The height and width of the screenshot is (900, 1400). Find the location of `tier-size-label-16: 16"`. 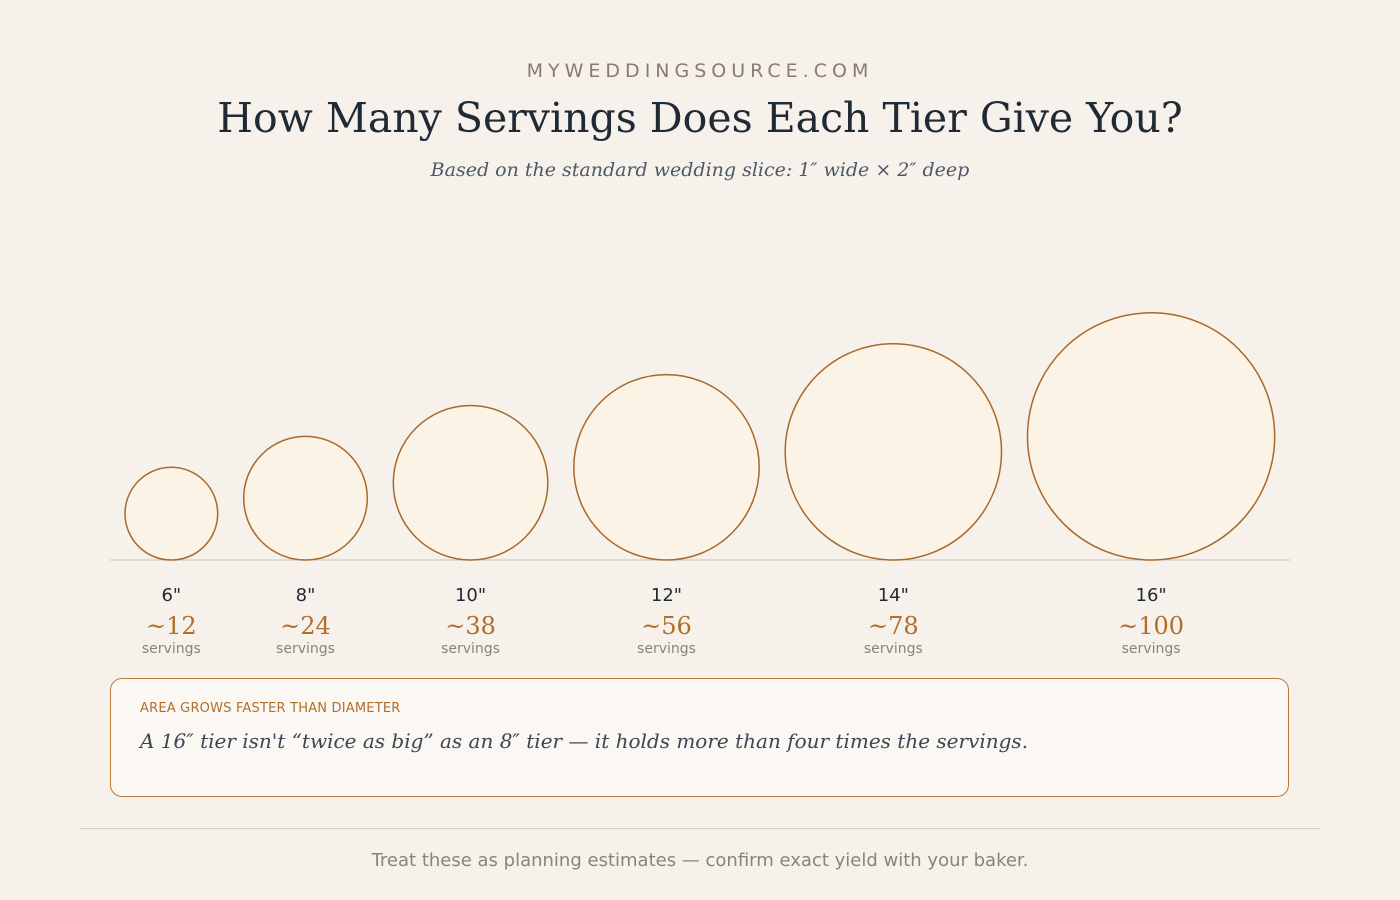

tier-size-label-16: 16" is located at coordinates (1151, 595).